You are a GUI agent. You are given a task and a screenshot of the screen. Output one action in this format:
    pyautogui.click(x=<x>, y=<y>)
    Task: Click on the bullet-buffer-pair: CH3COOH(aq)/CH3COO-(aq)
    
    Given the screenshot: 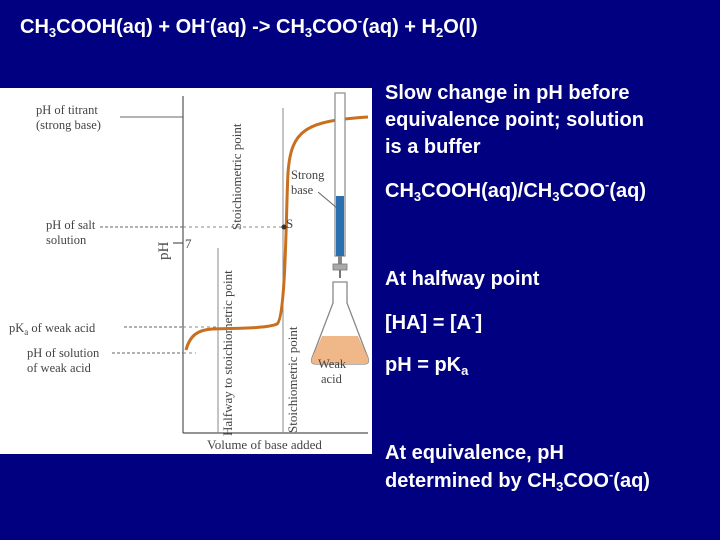 What is the action you would take?
    pyautogui.click(x=516, y=190)
    